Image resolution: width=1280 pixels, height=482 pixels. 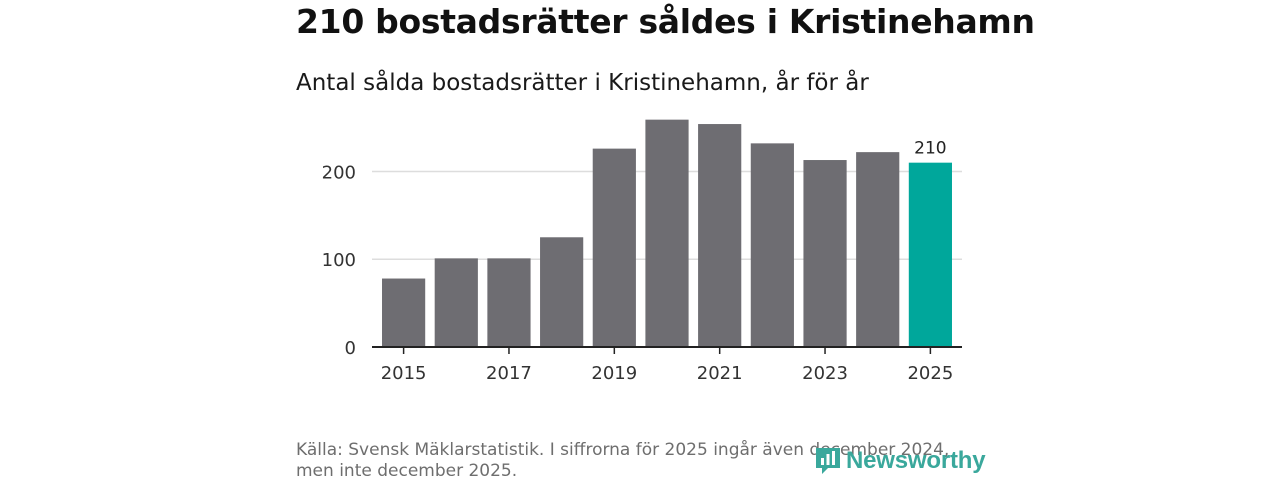 I want to click on x-tick-label-2025: 2025, so click(x=930, y=373).